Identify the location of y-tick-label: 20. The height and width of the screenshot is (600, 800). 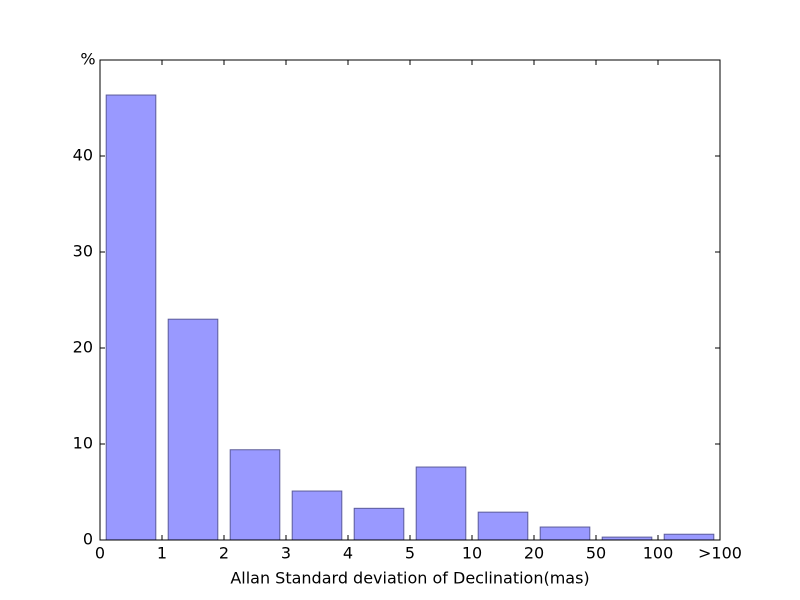
(83, 347).